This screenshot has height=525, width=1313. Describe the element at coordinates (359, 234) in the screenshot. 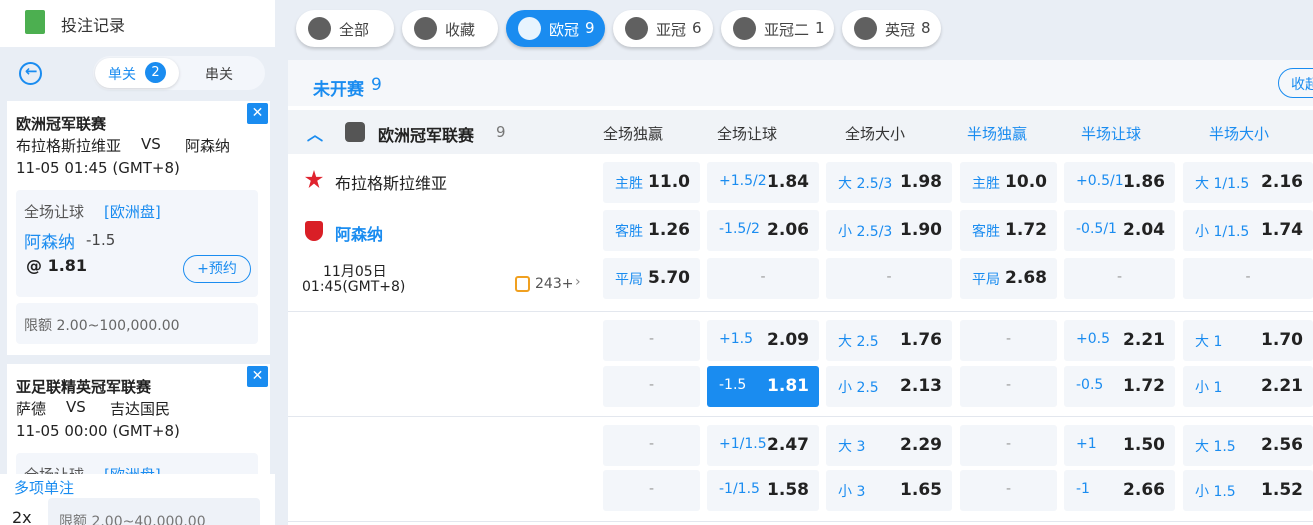

I see `away-team: 阿森纳` at that location.